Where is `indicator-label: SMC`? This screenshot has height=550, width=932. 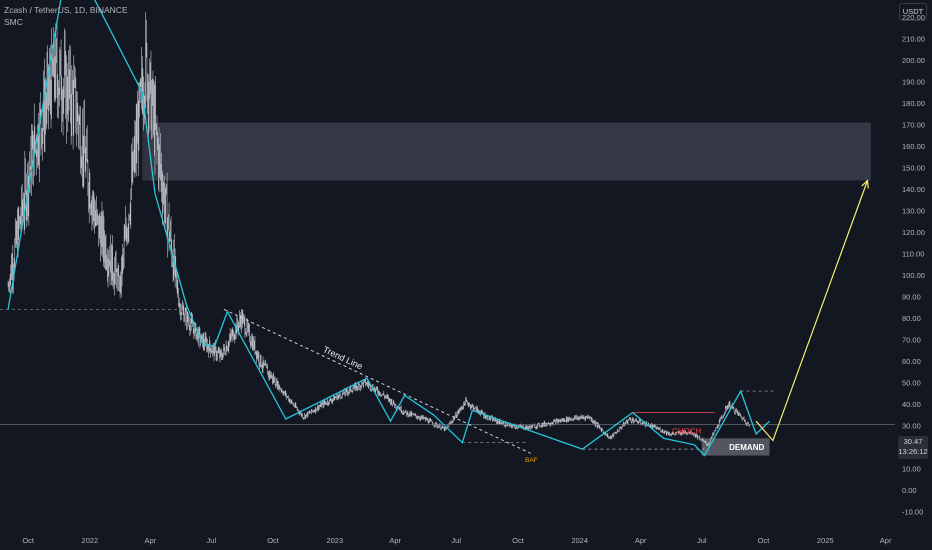 indicator-label: SMC is located at coordinates (13, 22).